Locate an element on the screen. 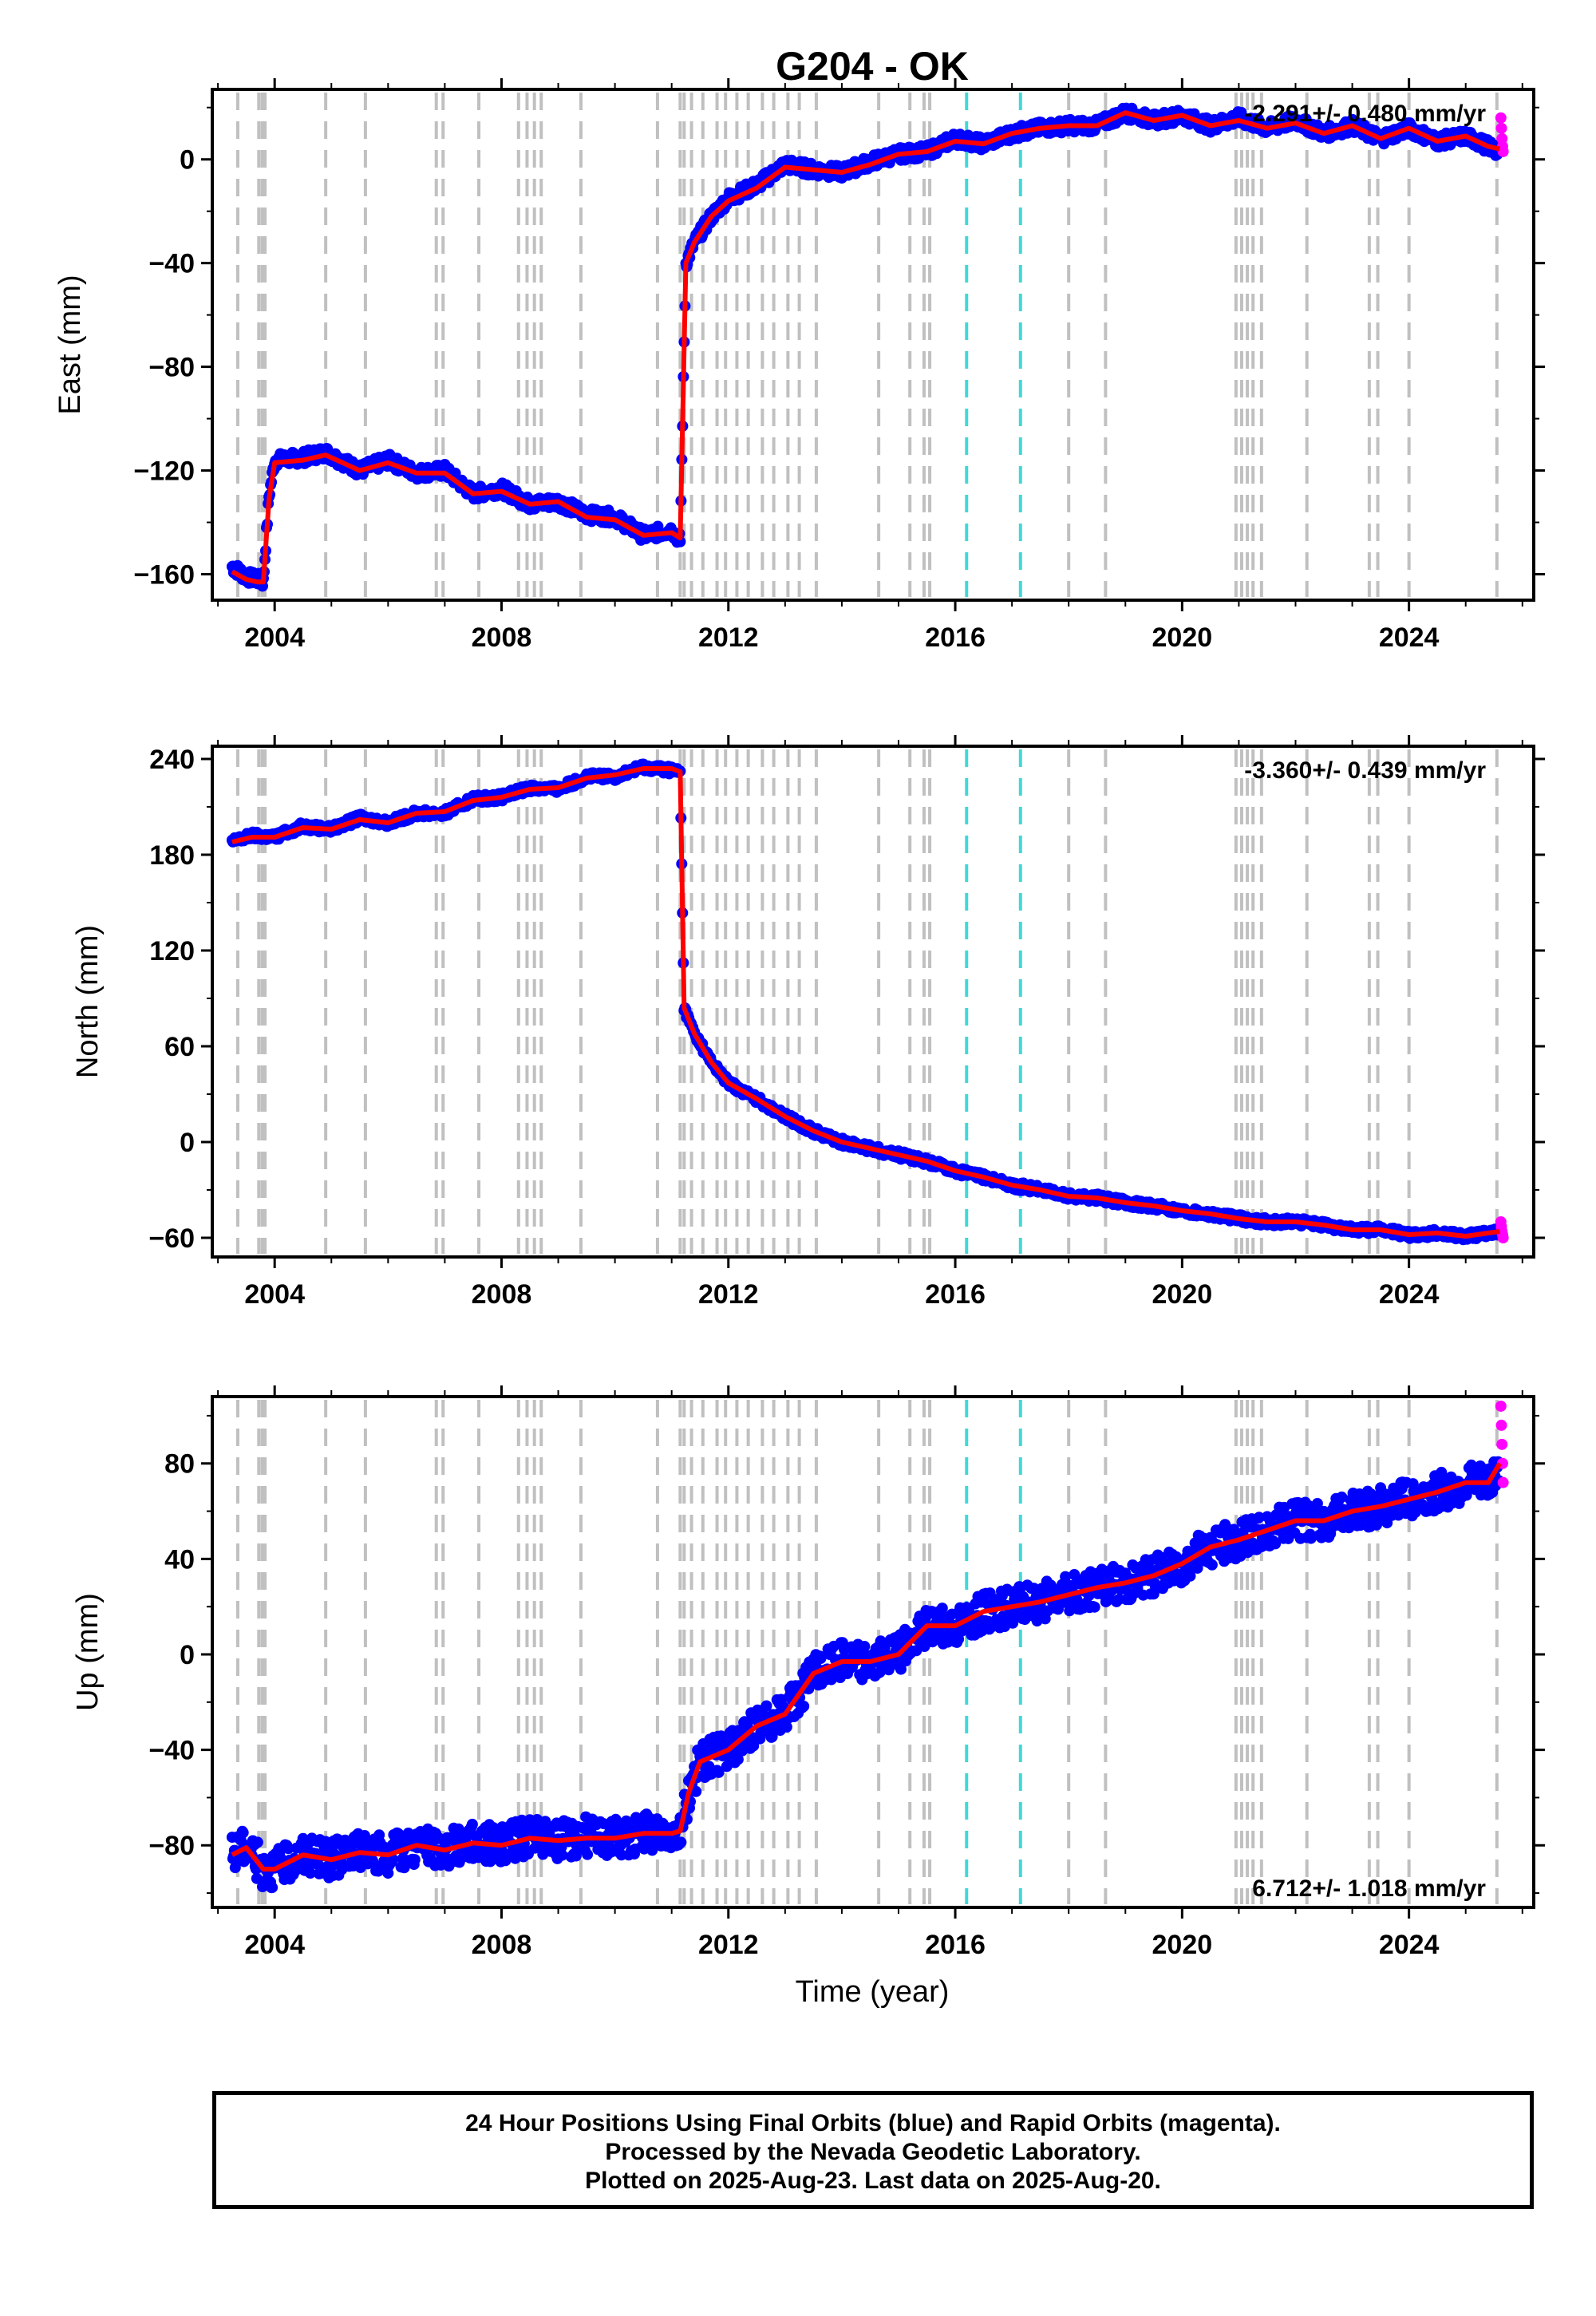 This screenshot has width=1596, height=2316. y-axis-label: North (mm) is located at coordinates (88, 1001).